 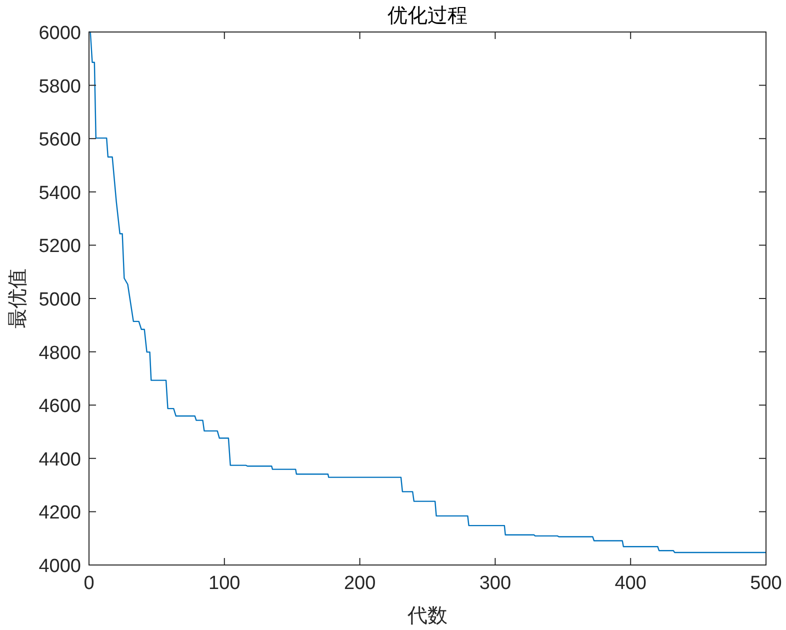 What do you see at coordinates (59, 353) in the screenshot?
I see `y-tick-label: 4800` at bounding box center [59, 353].